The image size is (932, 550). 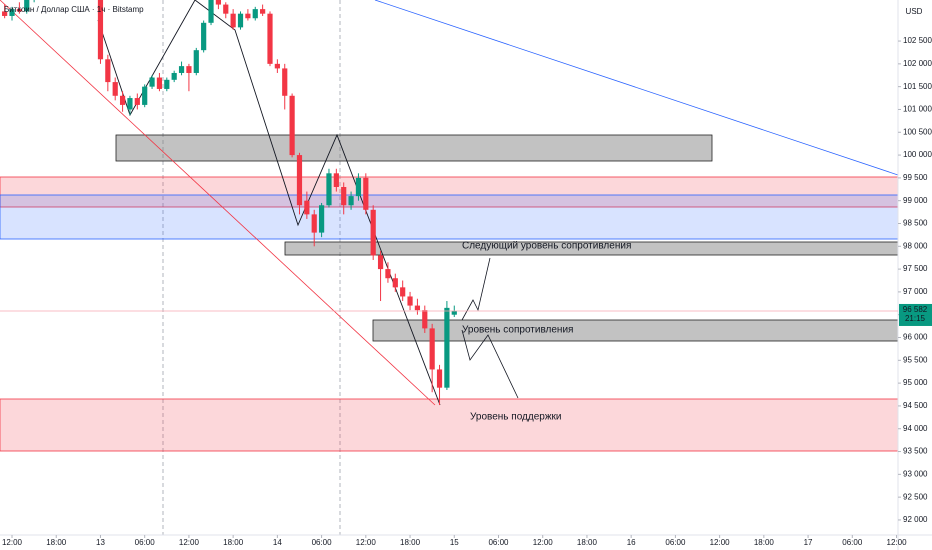 I want to click on y-tick-label: 92 500, so click(x=915, y=496).